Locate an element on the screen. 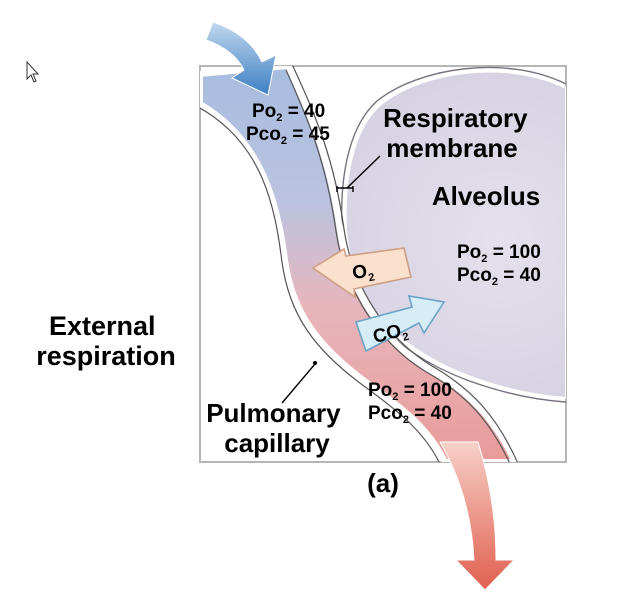  co2-label: CO2 is located at coordinates (390, 335).